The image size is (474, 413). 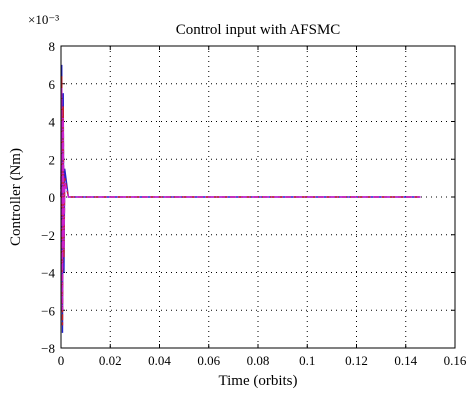 What do you see at coordinates (110, 360) in the screenshot?
I see `x-tick-label: 0.02` at bounding box center [110, 360].